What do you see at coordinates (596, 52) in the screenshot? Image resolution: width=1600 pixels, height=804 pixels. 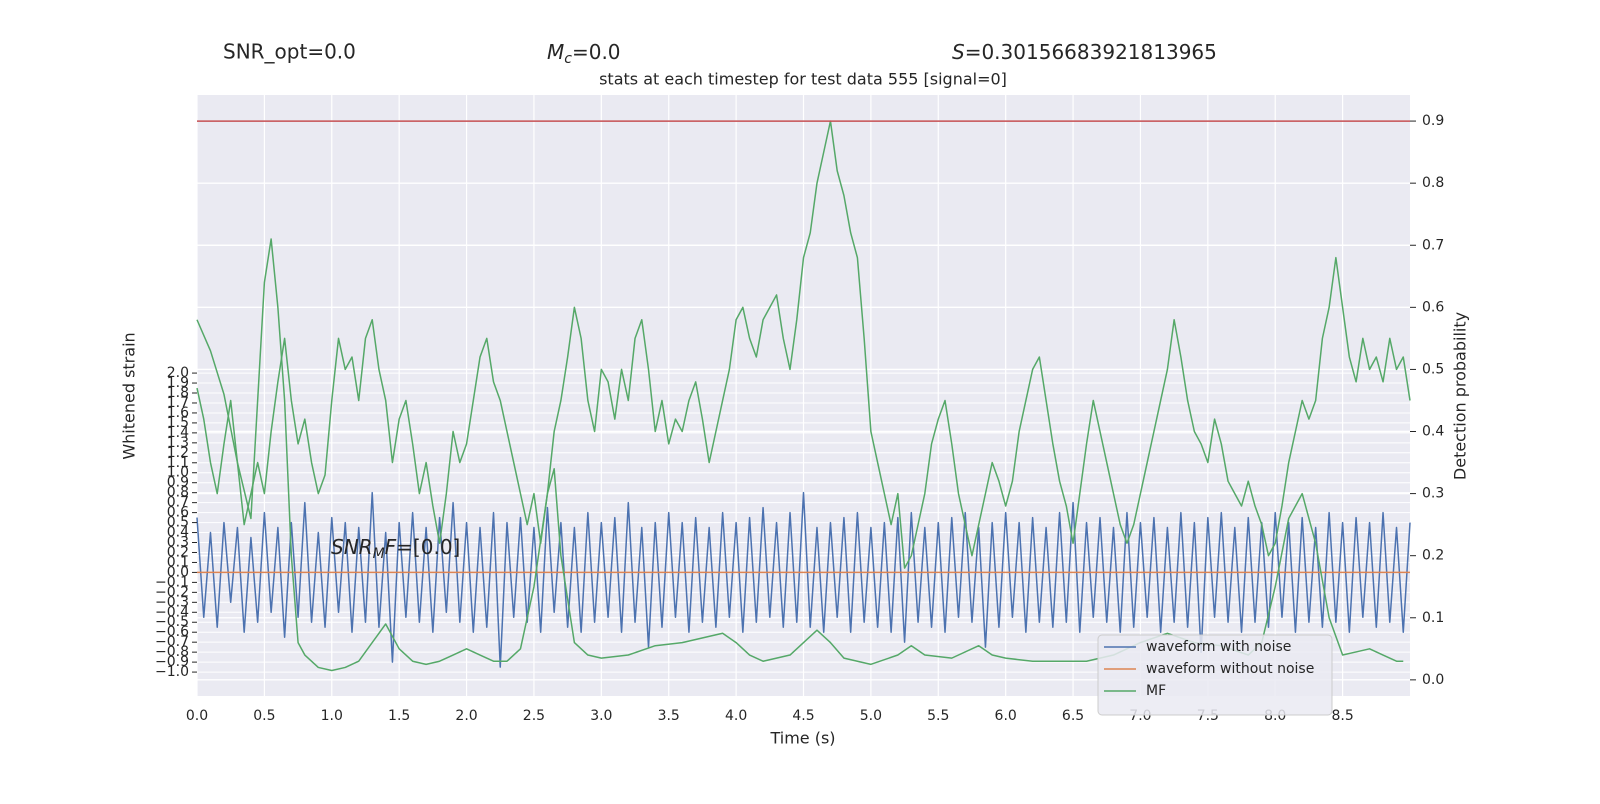 I see `mc-value: =0.0` at bounding box center [596, 52].